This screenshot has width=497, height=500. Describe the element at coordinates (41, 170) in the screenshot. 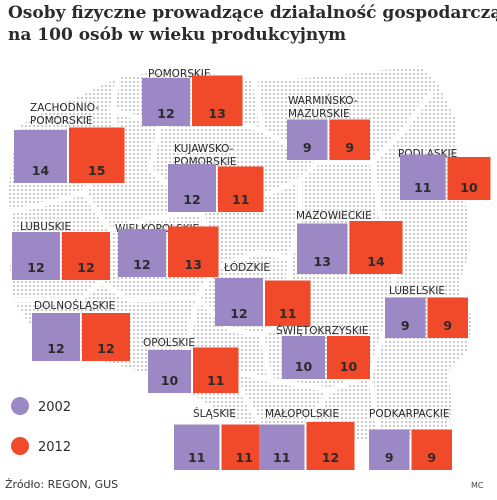

I see `value-label-2002-zachodnio-pomorskie: 14` at that location.